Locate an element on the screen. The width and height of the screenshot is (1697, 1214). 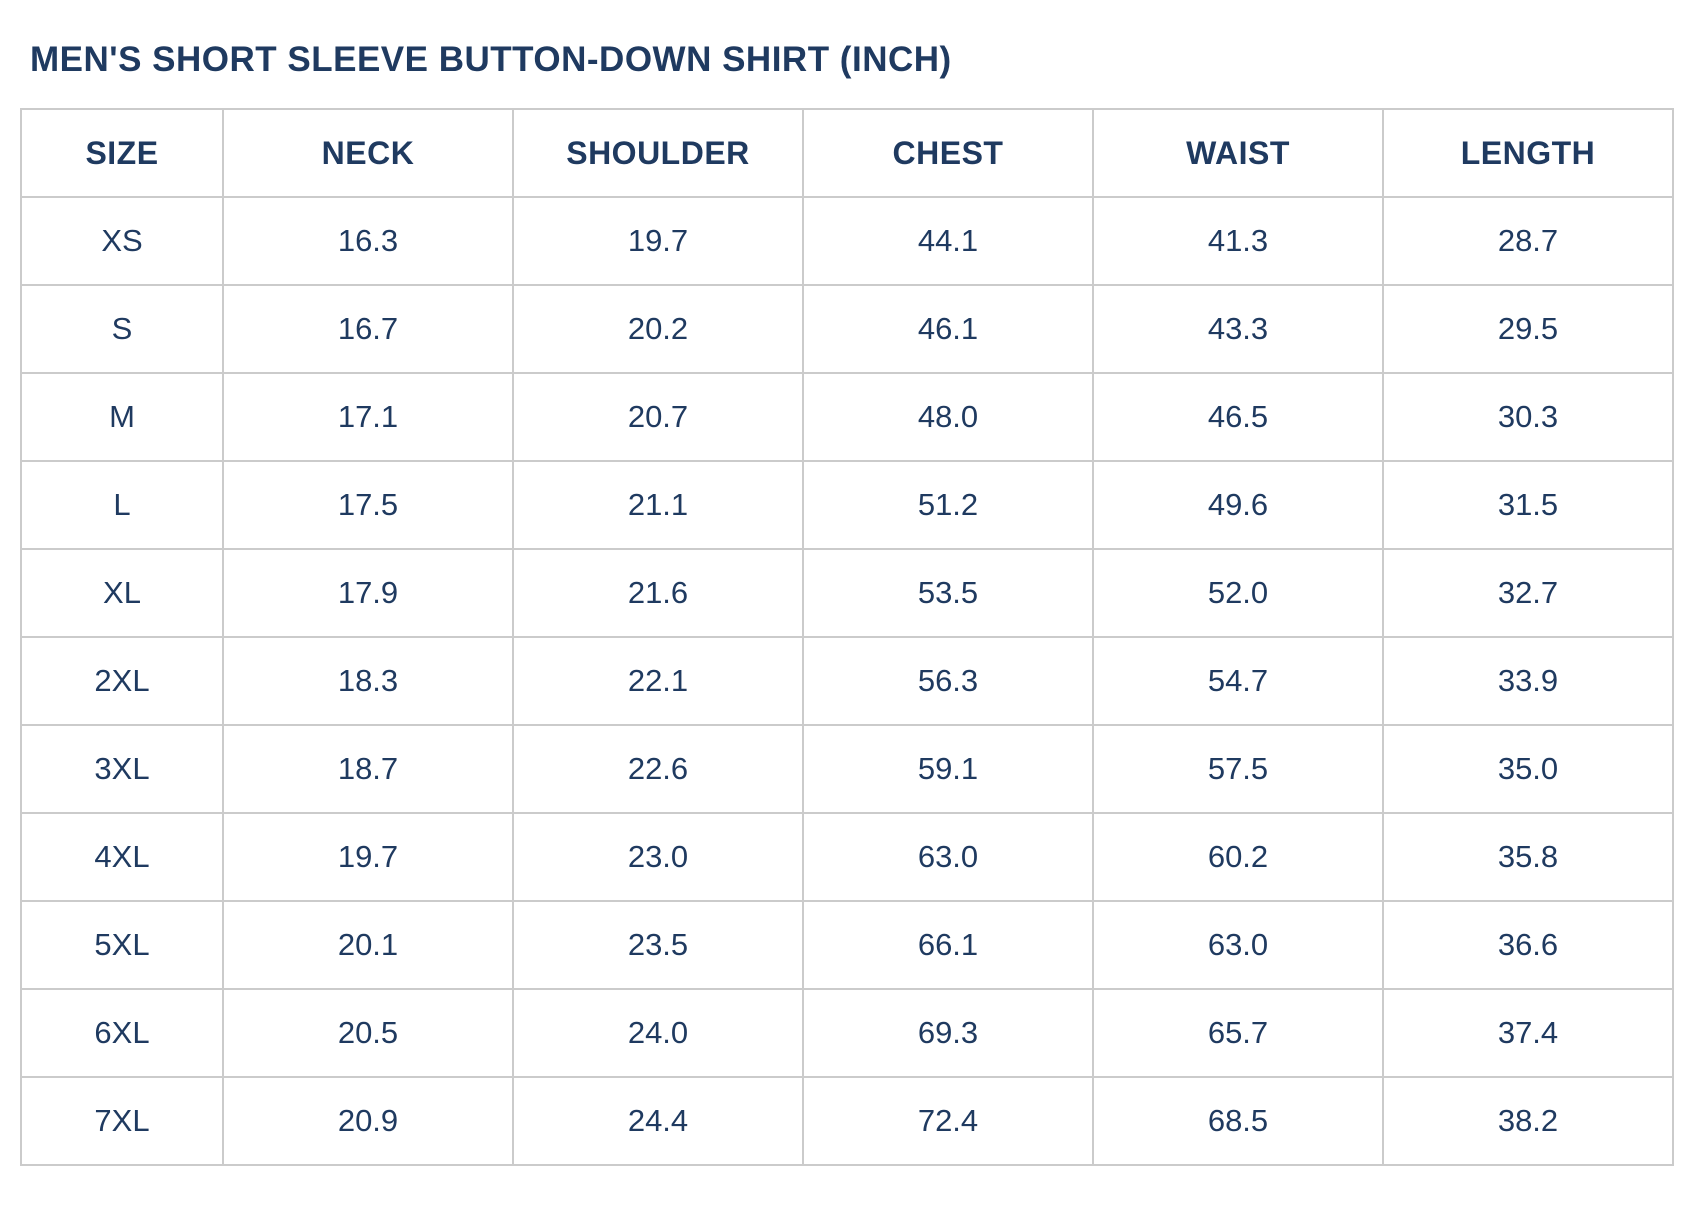
measurement-cell: 57.5 is located at coordinates (1238, 769).